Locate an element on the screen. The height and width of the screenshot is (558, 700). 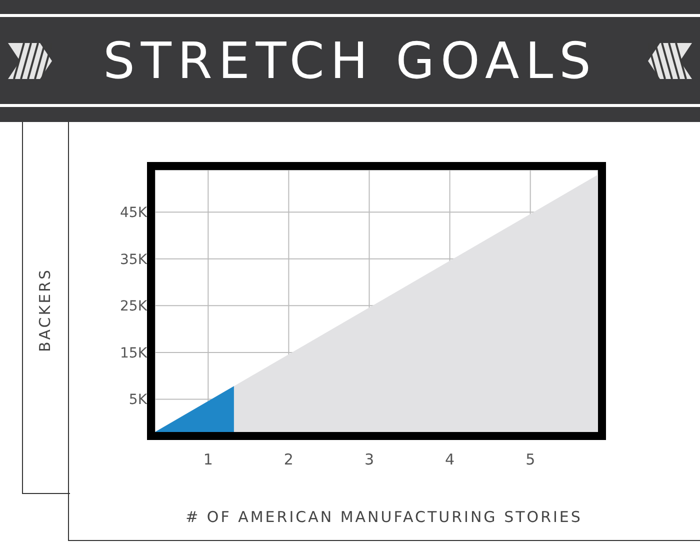
x-axis-title: # OF AMERICAN MANUFACTURING STORIES is located at coordinates (384, 517).